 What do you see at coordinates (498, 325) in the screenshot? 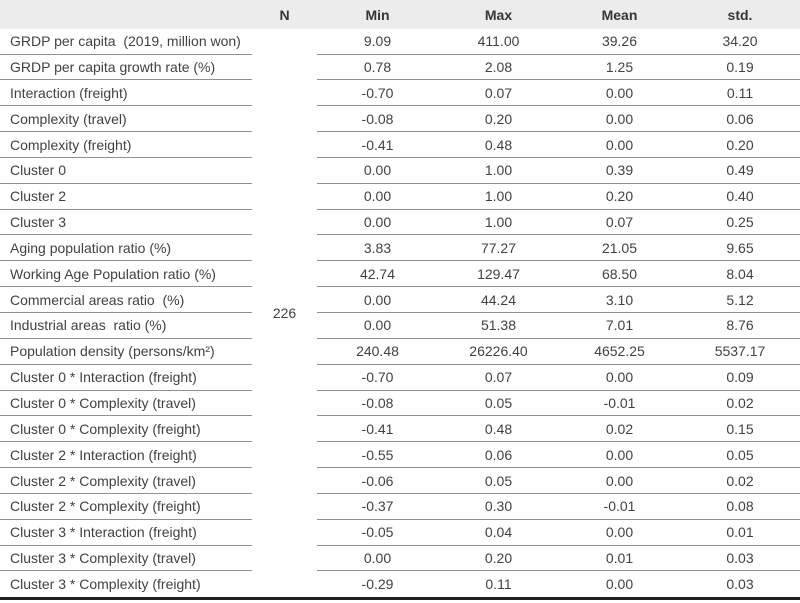
I see `max-value: 51.38` at bounding box center [498, 325].